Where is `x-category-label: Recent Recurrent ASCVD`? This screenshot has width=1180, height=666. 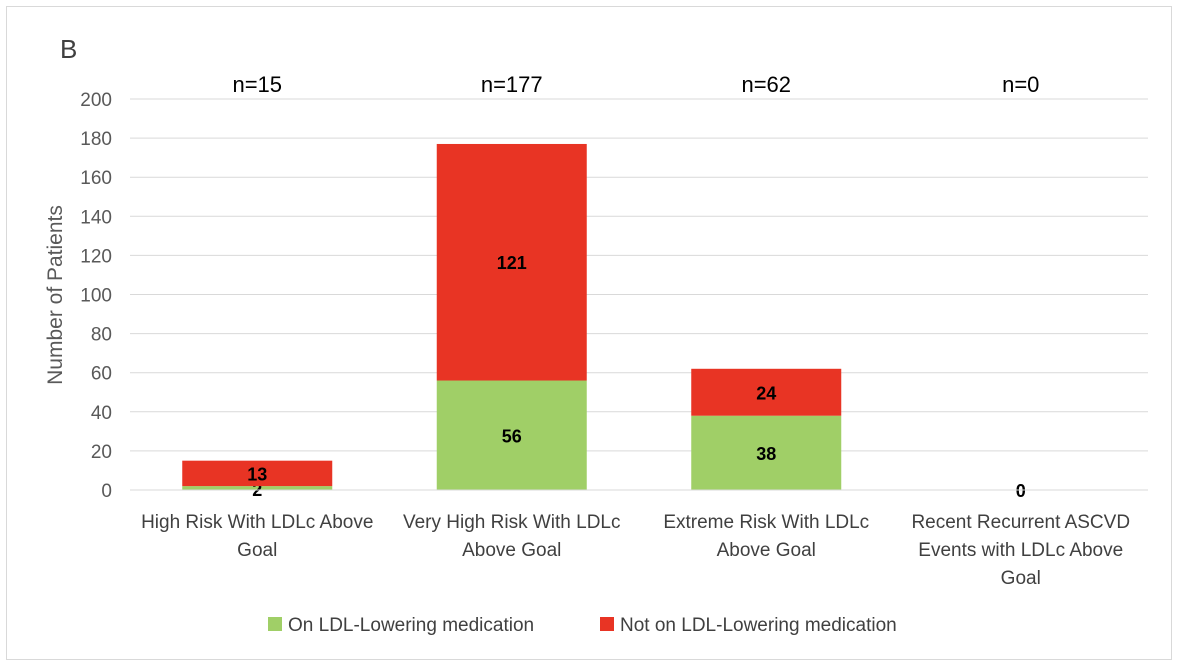
x-category-label: Recent Recurrent ASCVD is located at coordinates (1020, 522).